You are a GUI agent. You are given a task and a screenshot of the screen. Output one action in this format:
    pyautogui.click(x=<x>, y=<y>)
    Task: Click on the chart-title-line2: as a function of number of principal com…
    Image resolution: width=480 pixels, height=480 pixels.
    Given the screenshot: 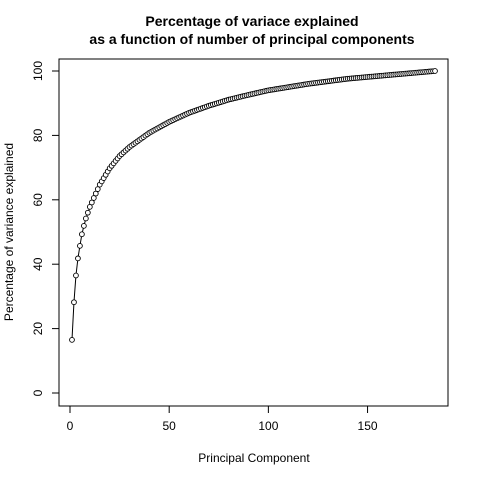 What is the action you would take?
    pyautogui.click(x=251, y=39)
    